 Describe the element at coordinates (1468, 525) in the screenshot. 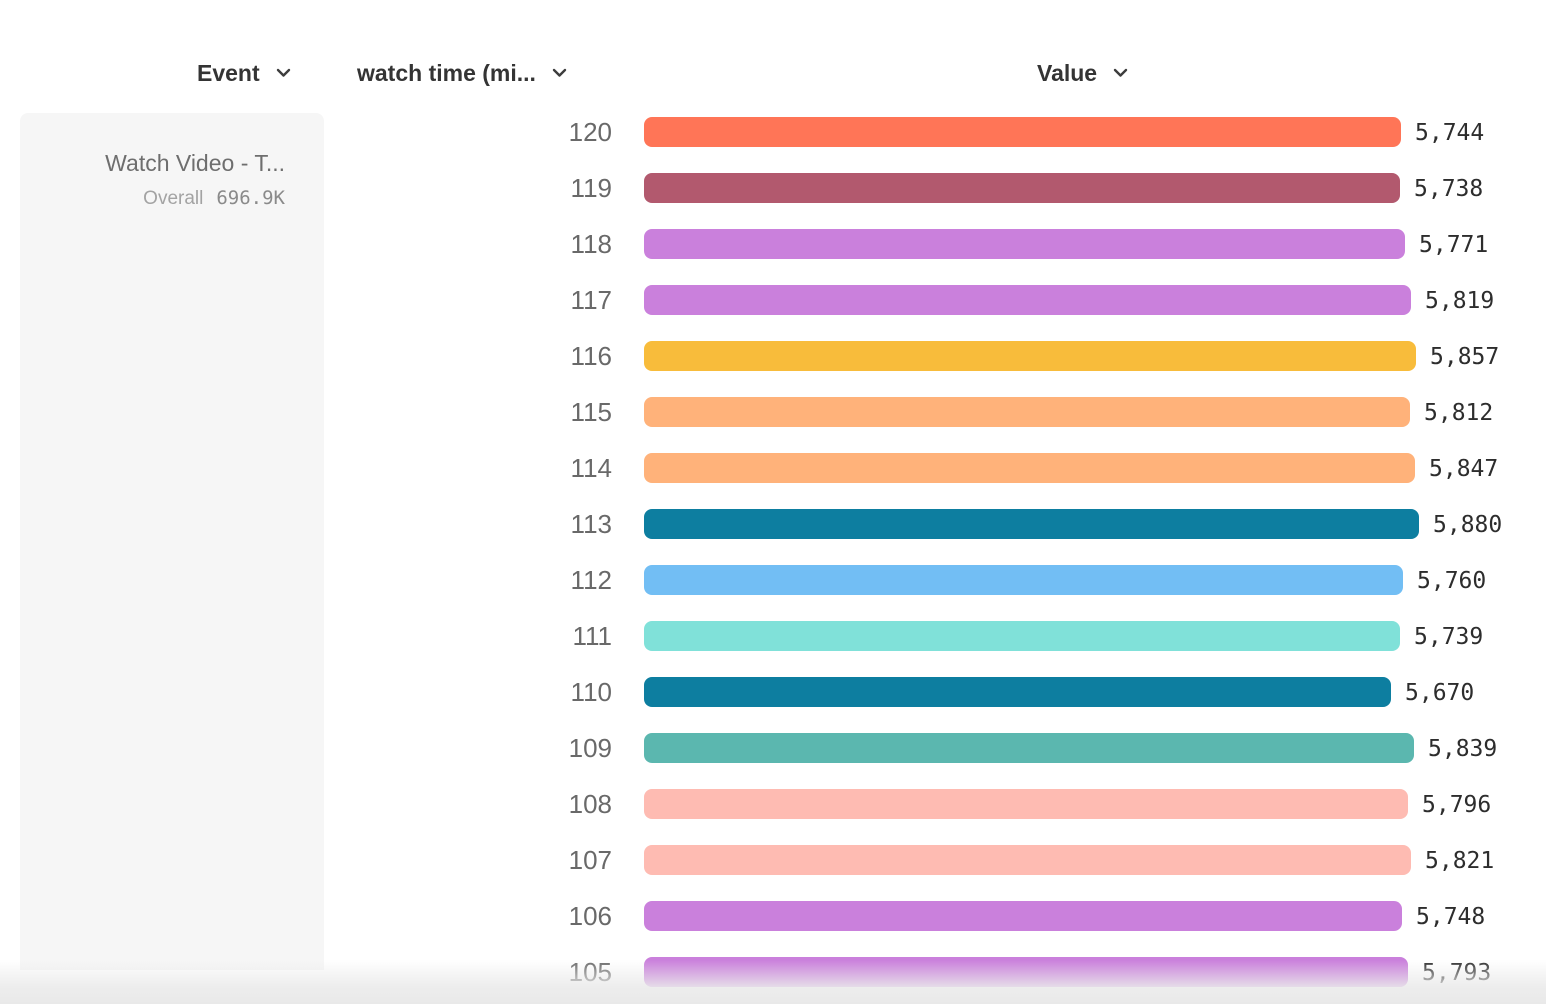

I see `bar-value: 5,880` at that location.